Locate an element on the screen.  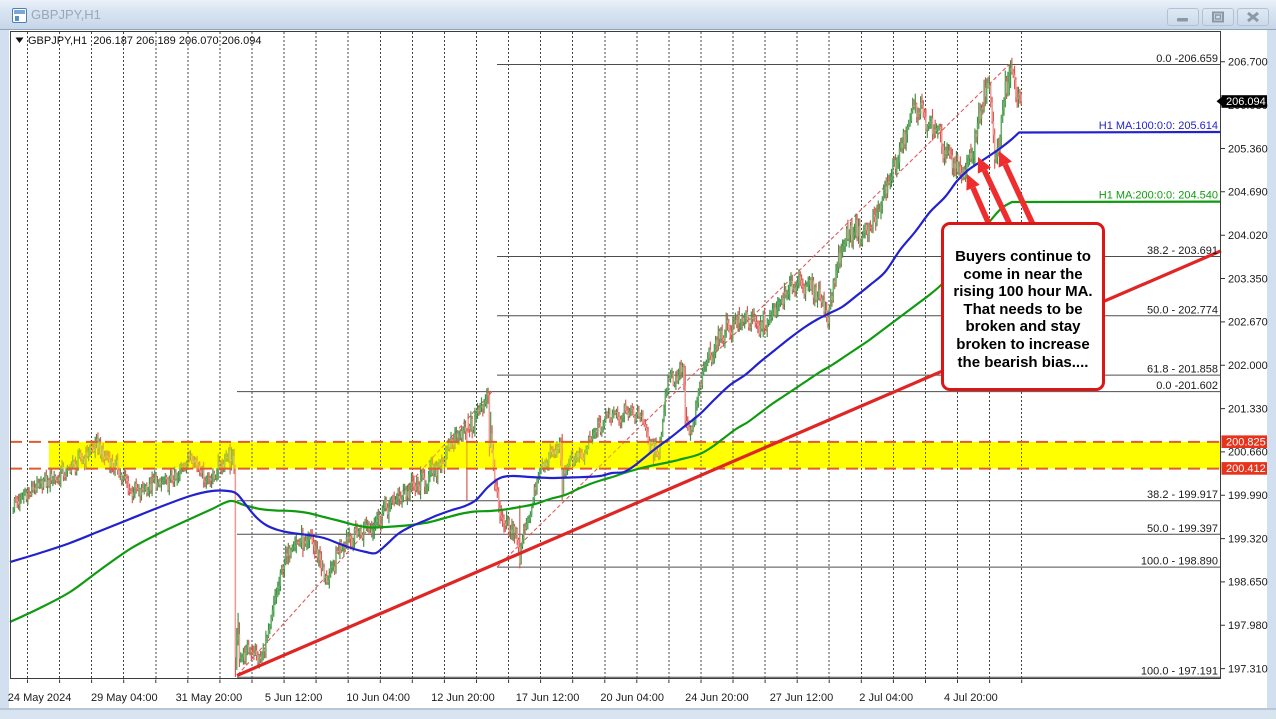
svg-text: H1 MA:200:0:0: 204.540 is located at coordinates (1158, 196).